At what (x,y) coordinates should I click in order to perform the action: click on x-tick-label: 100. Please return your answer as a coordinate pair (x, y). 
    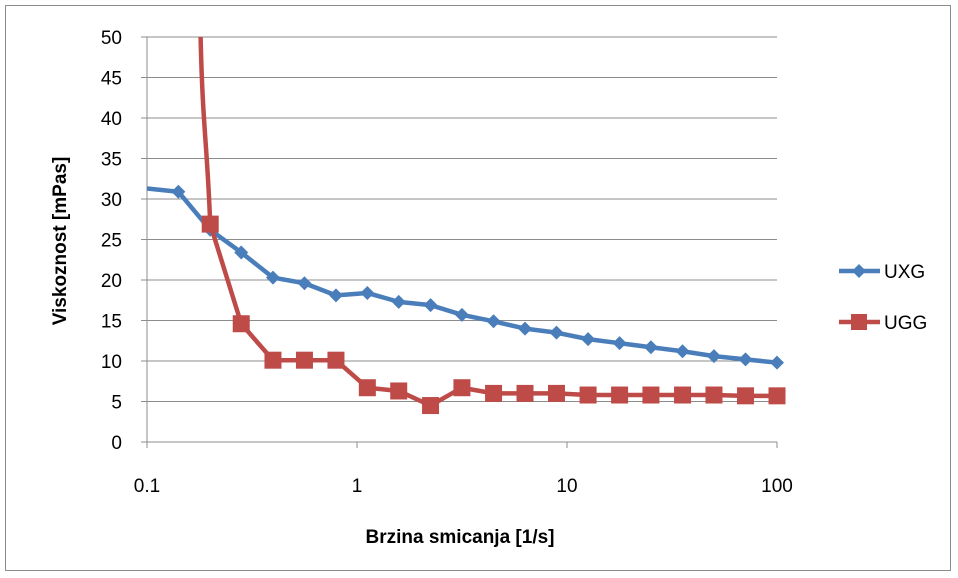
    Looking at the image, I should click on (777, 486).